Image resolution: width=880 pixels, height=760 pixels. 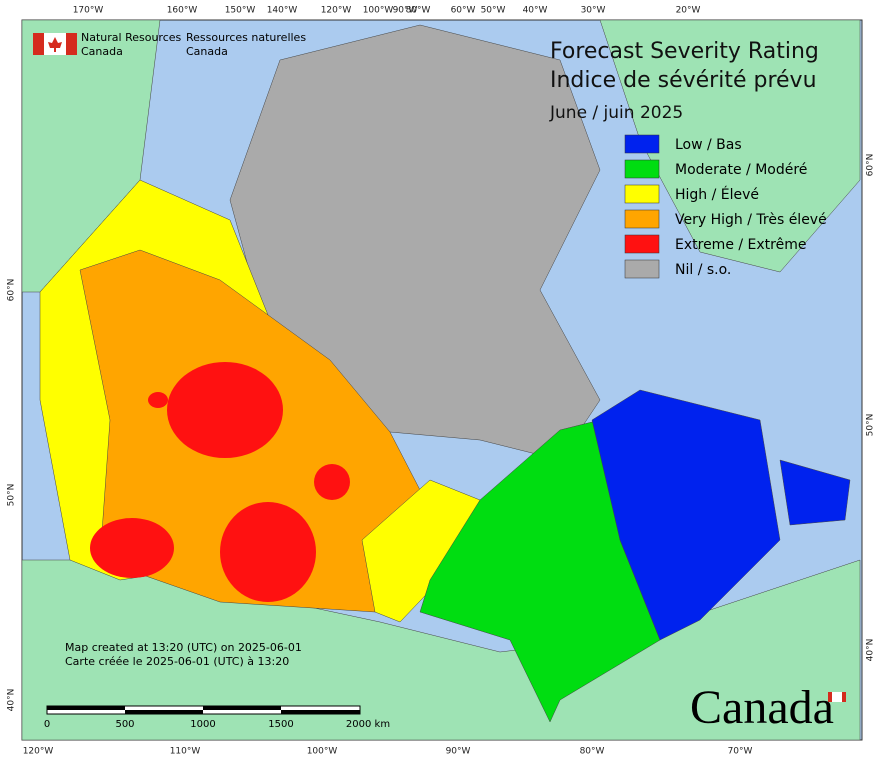 What do you see at coordinates (762, 707) in the screenshot?
I see `wordmark: Canada` at bounding box center [762, 707].